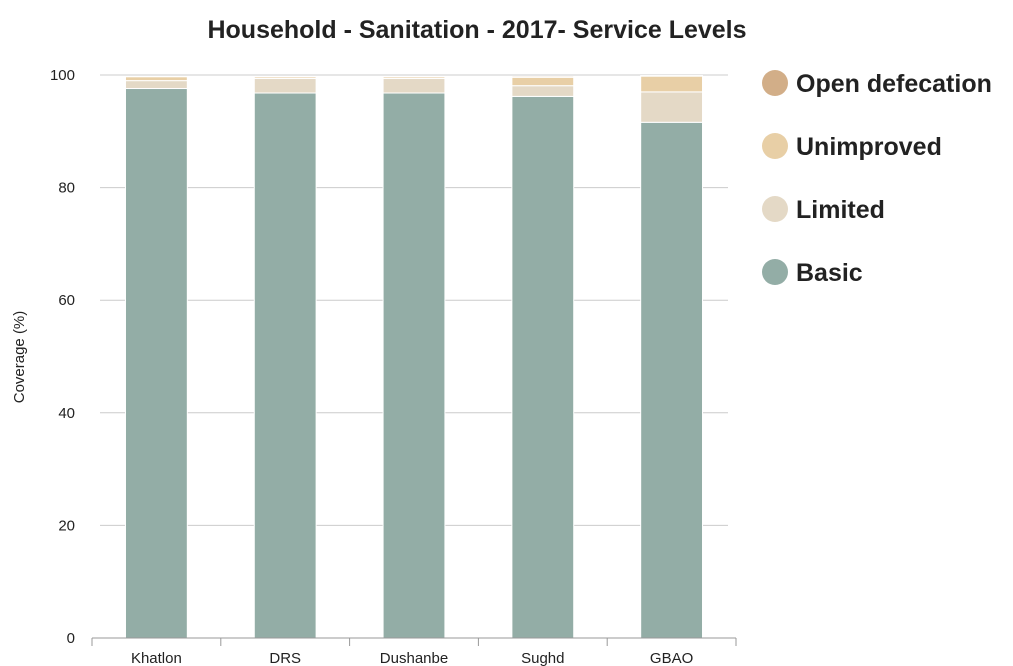 The image size is (1013, 666). I want to click on legend-label: Basic, so click(829, 273).